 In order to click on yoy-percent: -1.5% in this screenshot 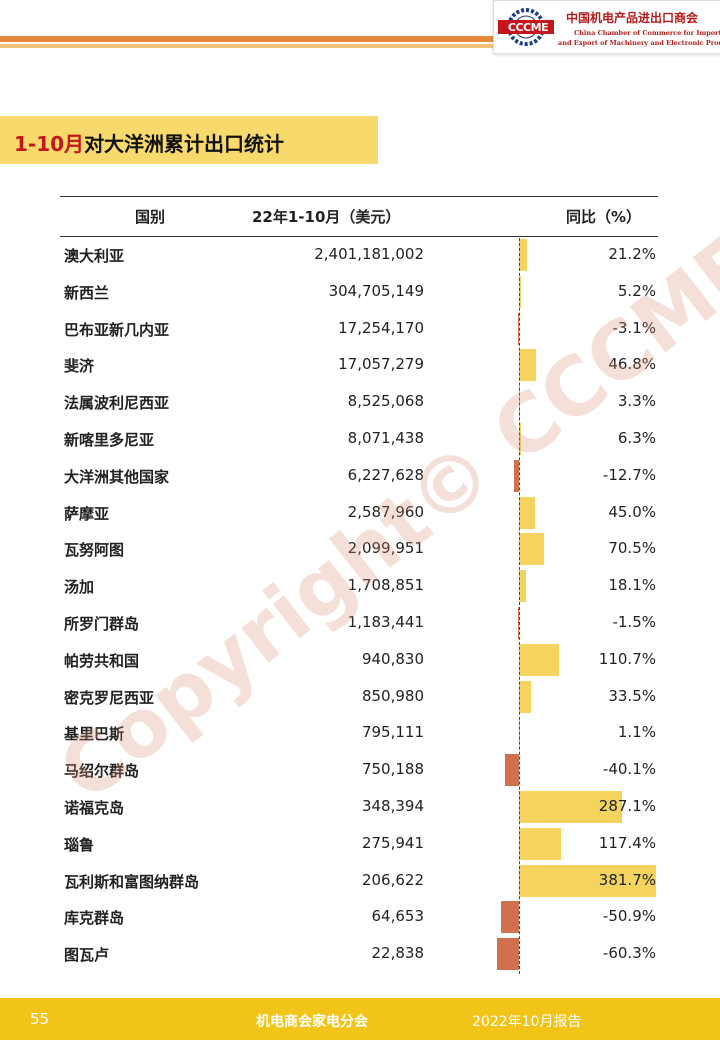, I will do `click(634, 622)`.